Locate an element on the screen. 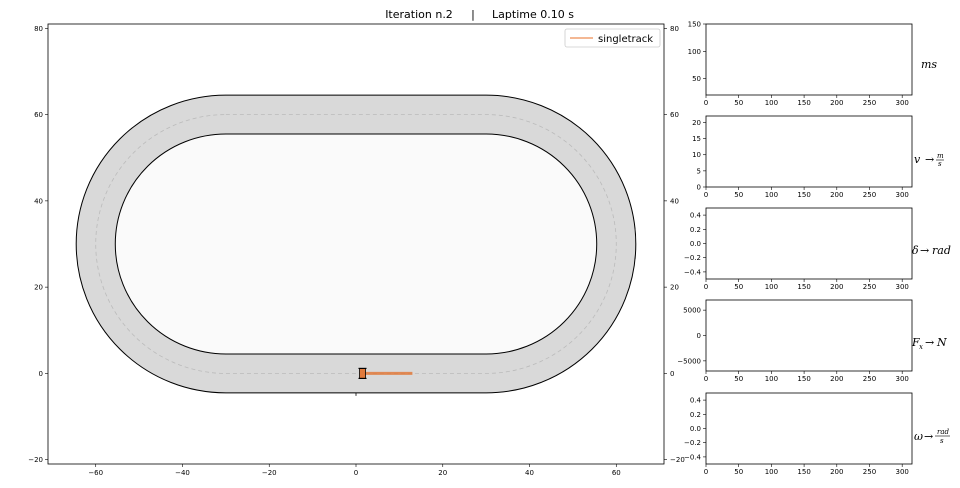 Image resolution: width=960 pixels, height=488 pixels. svg-text: v is located at coordinates (917, 159).